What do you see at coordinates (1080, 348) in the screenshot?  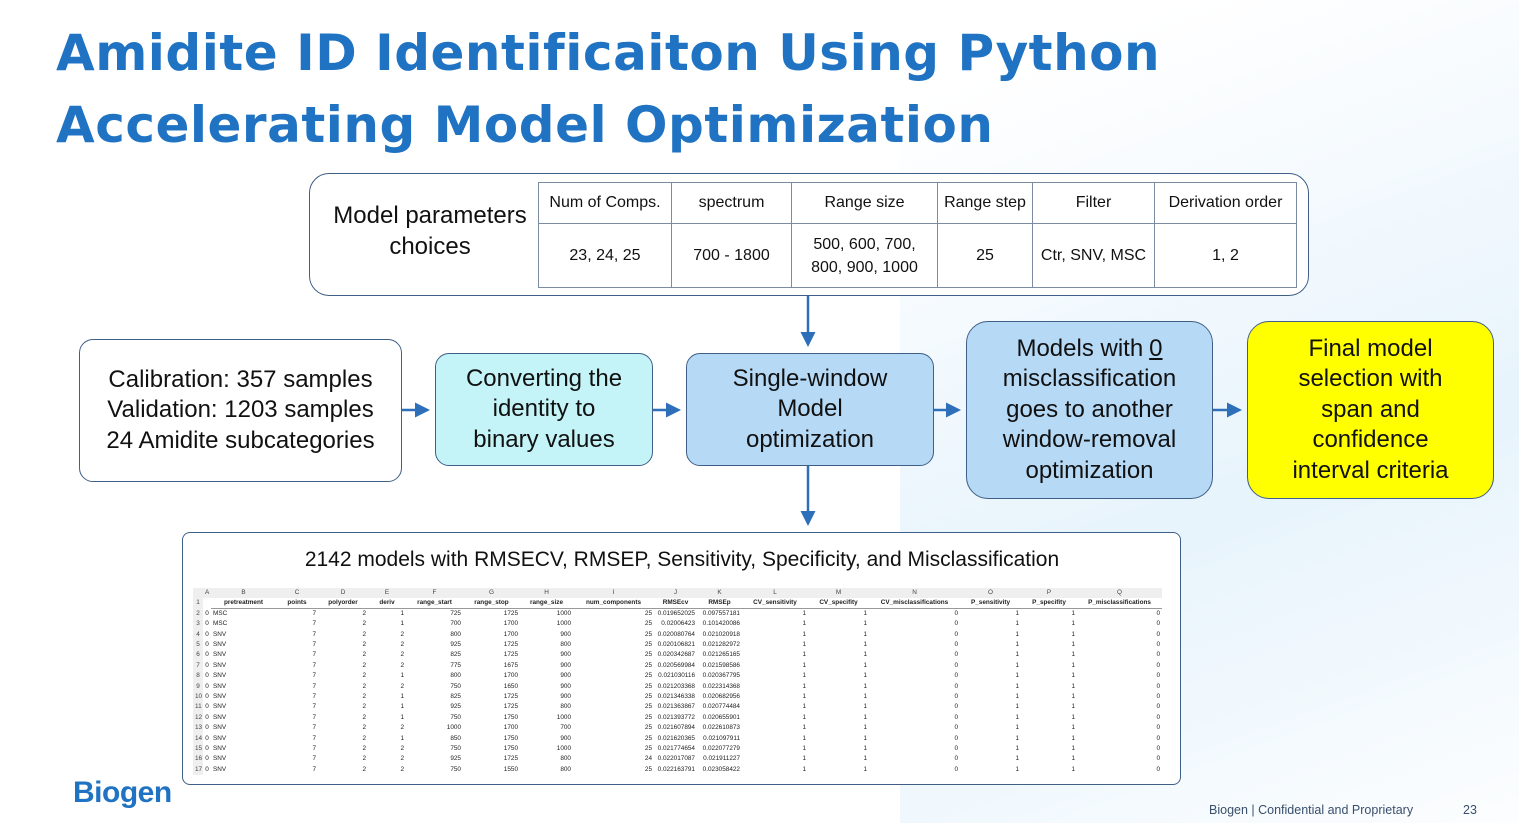 I see `box-text: Models with` at bounding box center [1080, 348].